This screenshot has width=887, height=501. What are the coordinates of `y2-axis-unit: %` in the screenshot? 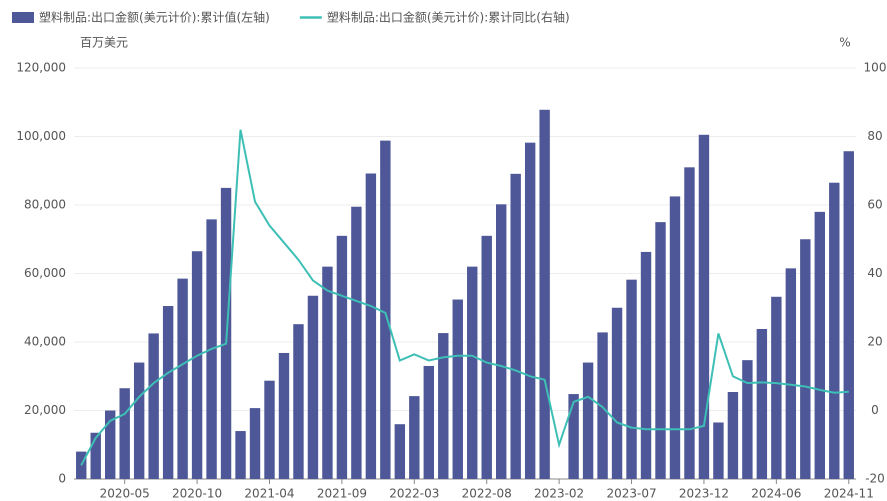 It's located at (844, 43).